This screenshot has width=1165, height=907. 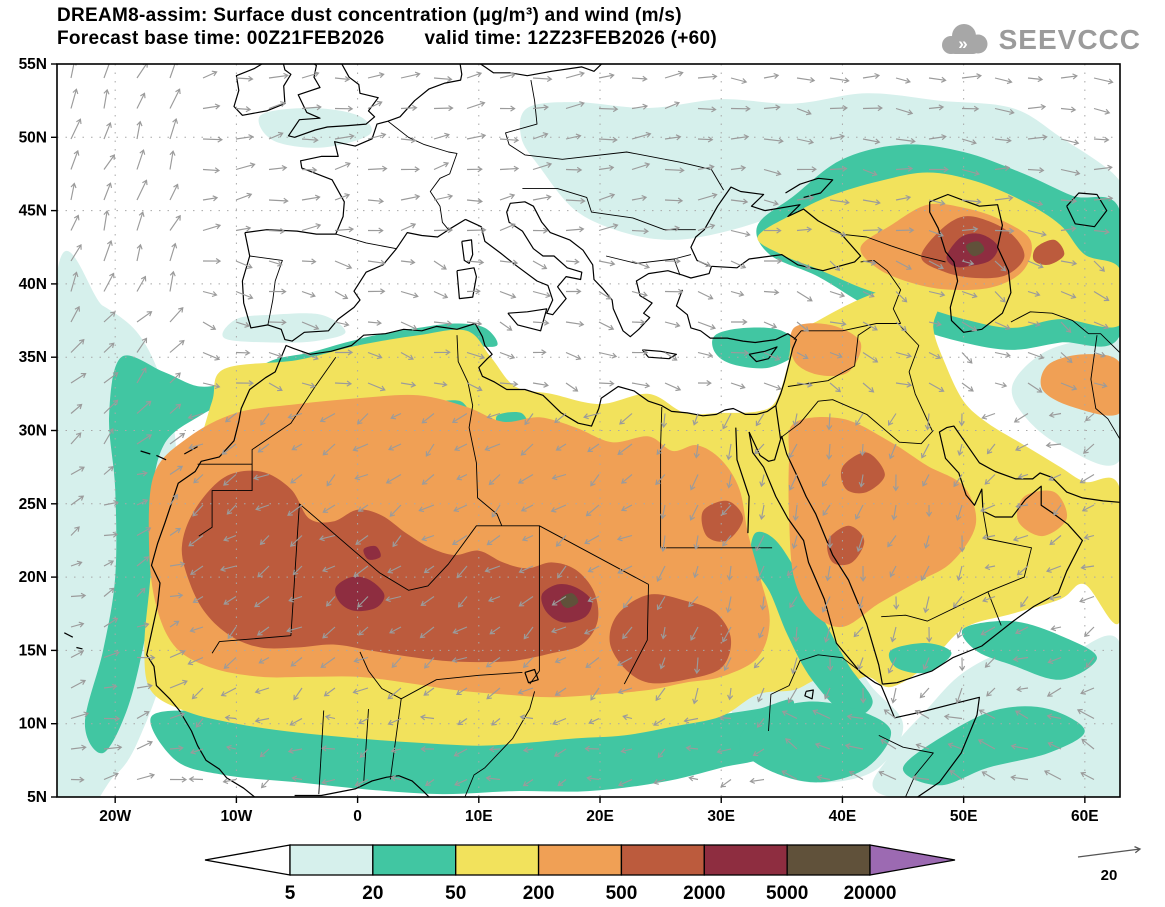 I want to click on y-tick-label: 5N, so click(x=37, y=797).